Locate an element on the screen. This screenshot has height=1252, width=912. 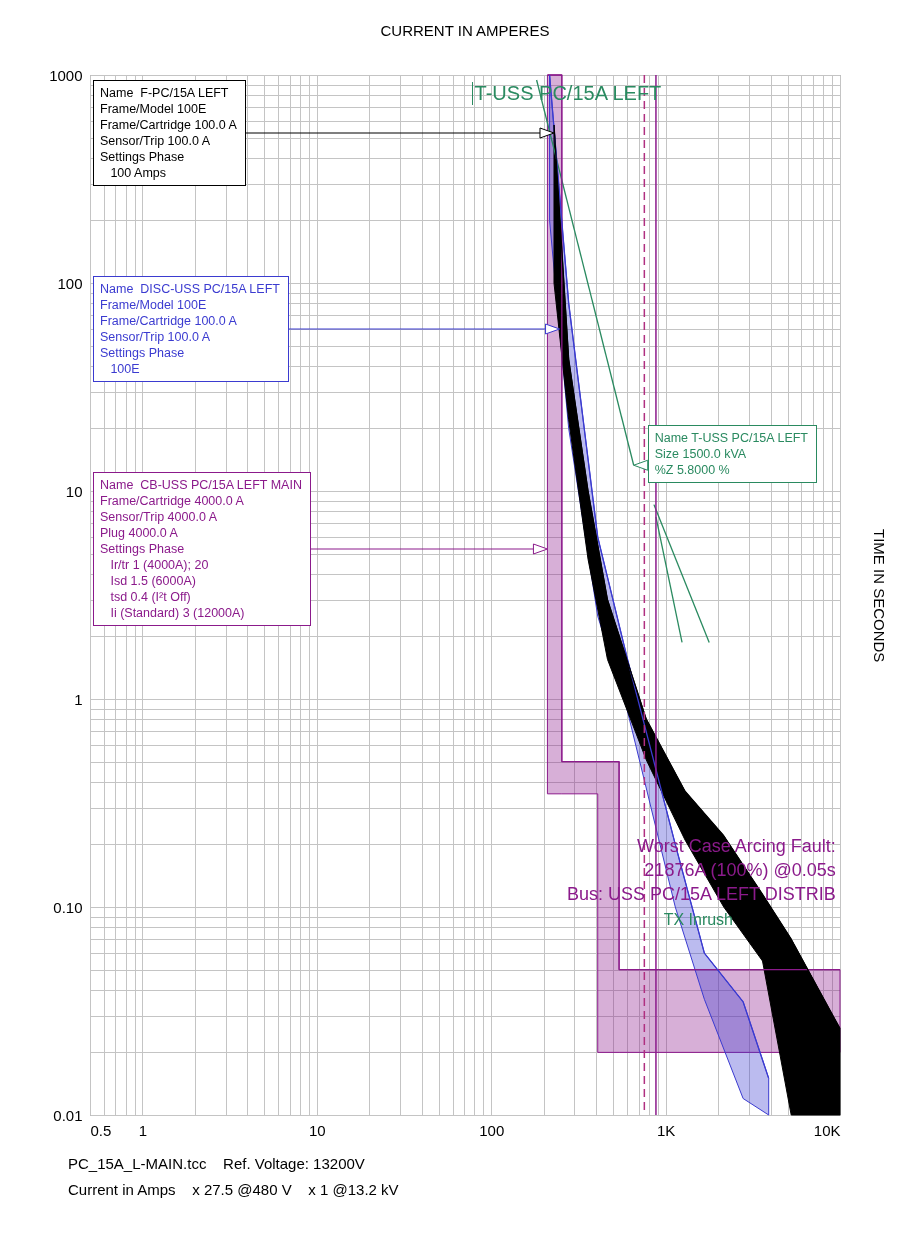
y-tick-label: 1000 is located at coordinates (66, 75).